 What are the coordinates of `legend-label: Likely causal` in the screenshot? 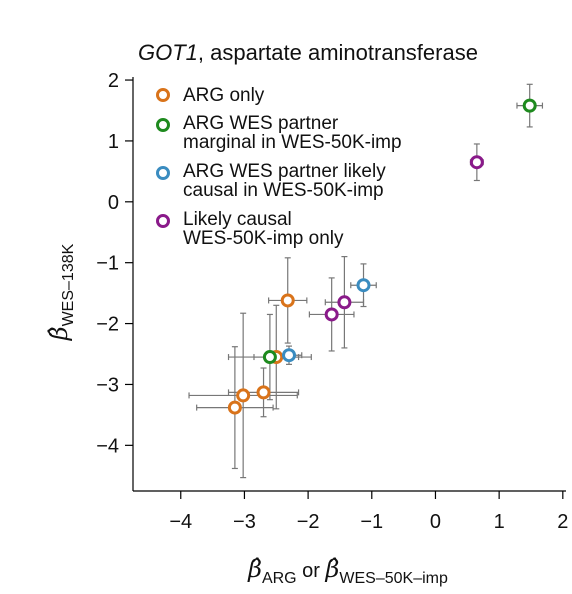 It's located at (237, 219).